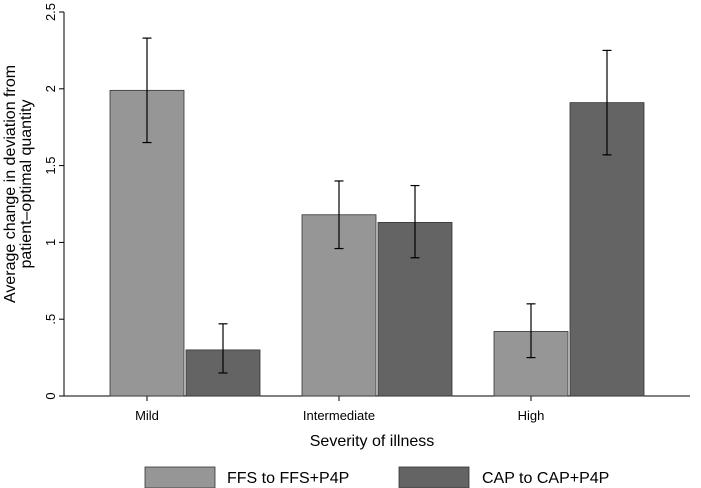 The image size is (701, 488). What do you see at coordinates (50, 395) in the screenshot?
I see `y-tick-label: 0` at bounding box center [50, 395].